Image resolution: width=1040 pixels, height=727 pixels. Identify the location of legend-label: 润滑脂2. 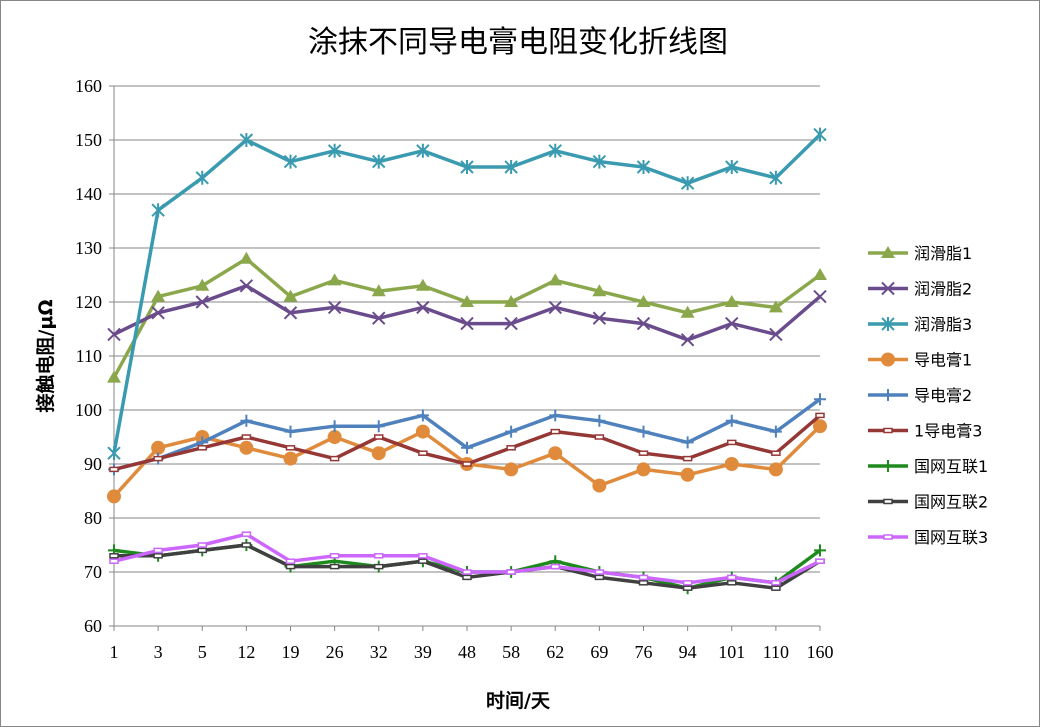
(943, 289).